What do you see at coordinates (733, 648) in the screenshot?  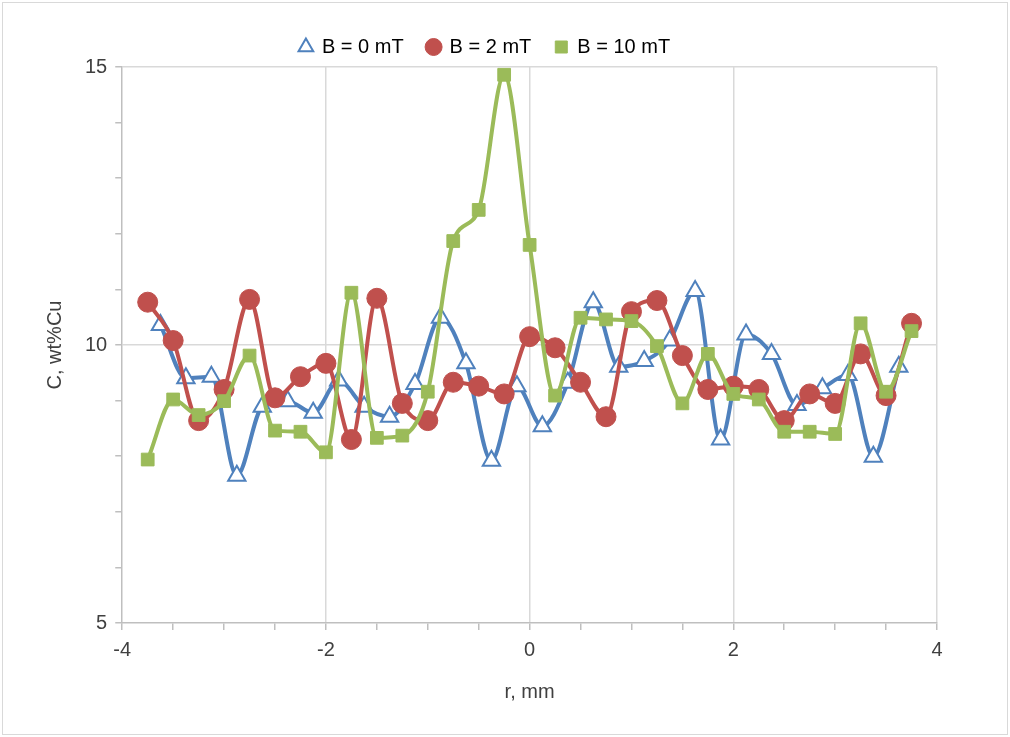 I see `x-tick-label: 2` at bounding box center [733, 648].